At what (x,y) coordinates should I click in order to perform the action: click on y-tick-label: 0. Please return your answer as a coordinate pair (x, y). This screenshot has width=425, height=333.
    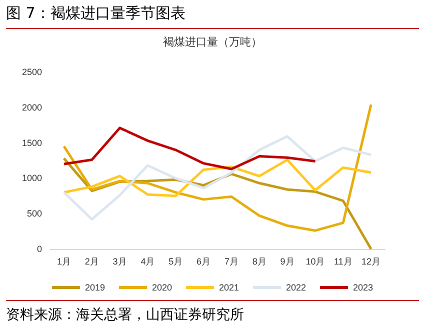
    Looking at the image, I should click on (39, 249).